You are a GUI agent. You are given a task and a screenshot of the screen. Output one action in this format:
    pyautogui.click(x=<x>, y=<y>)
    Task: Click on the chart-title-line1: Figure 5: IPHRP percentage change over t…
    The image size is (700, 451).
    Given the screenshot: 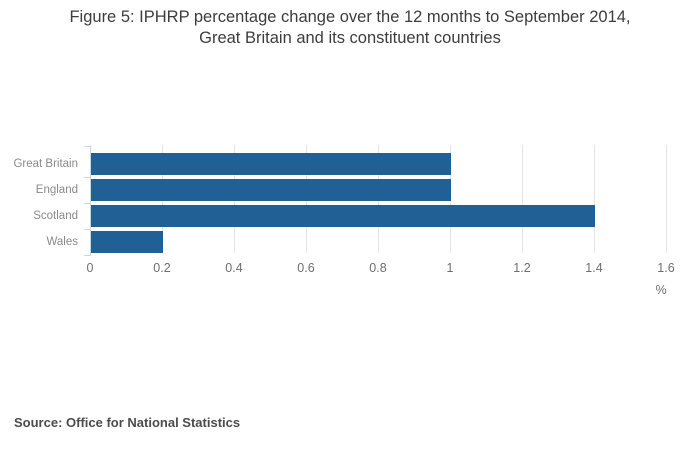 What is the action you would take?
    pyautogui.click(x=350, y=17)
    